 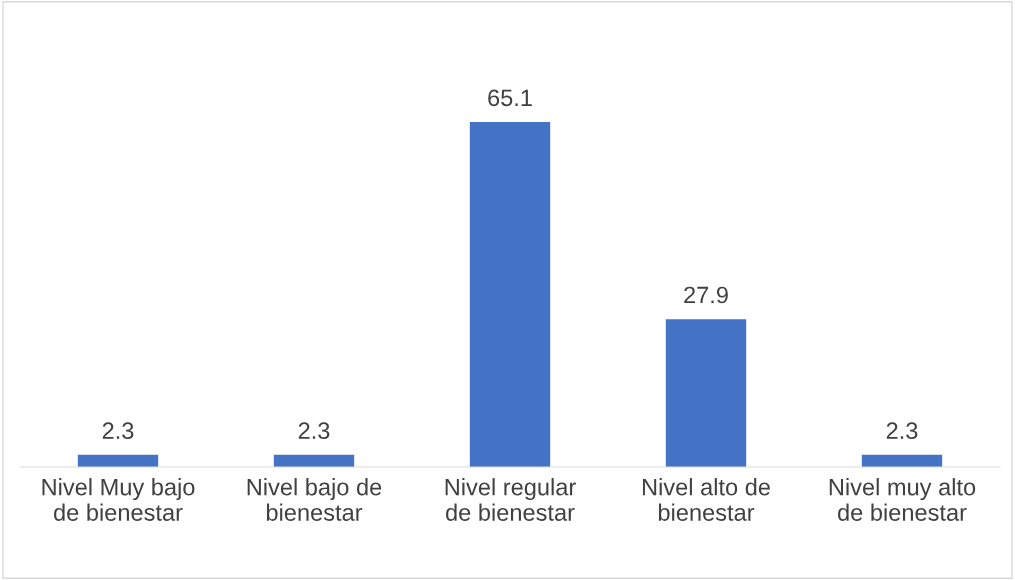 I want to click on data-label: 27.9, so click(x=706, y=295).